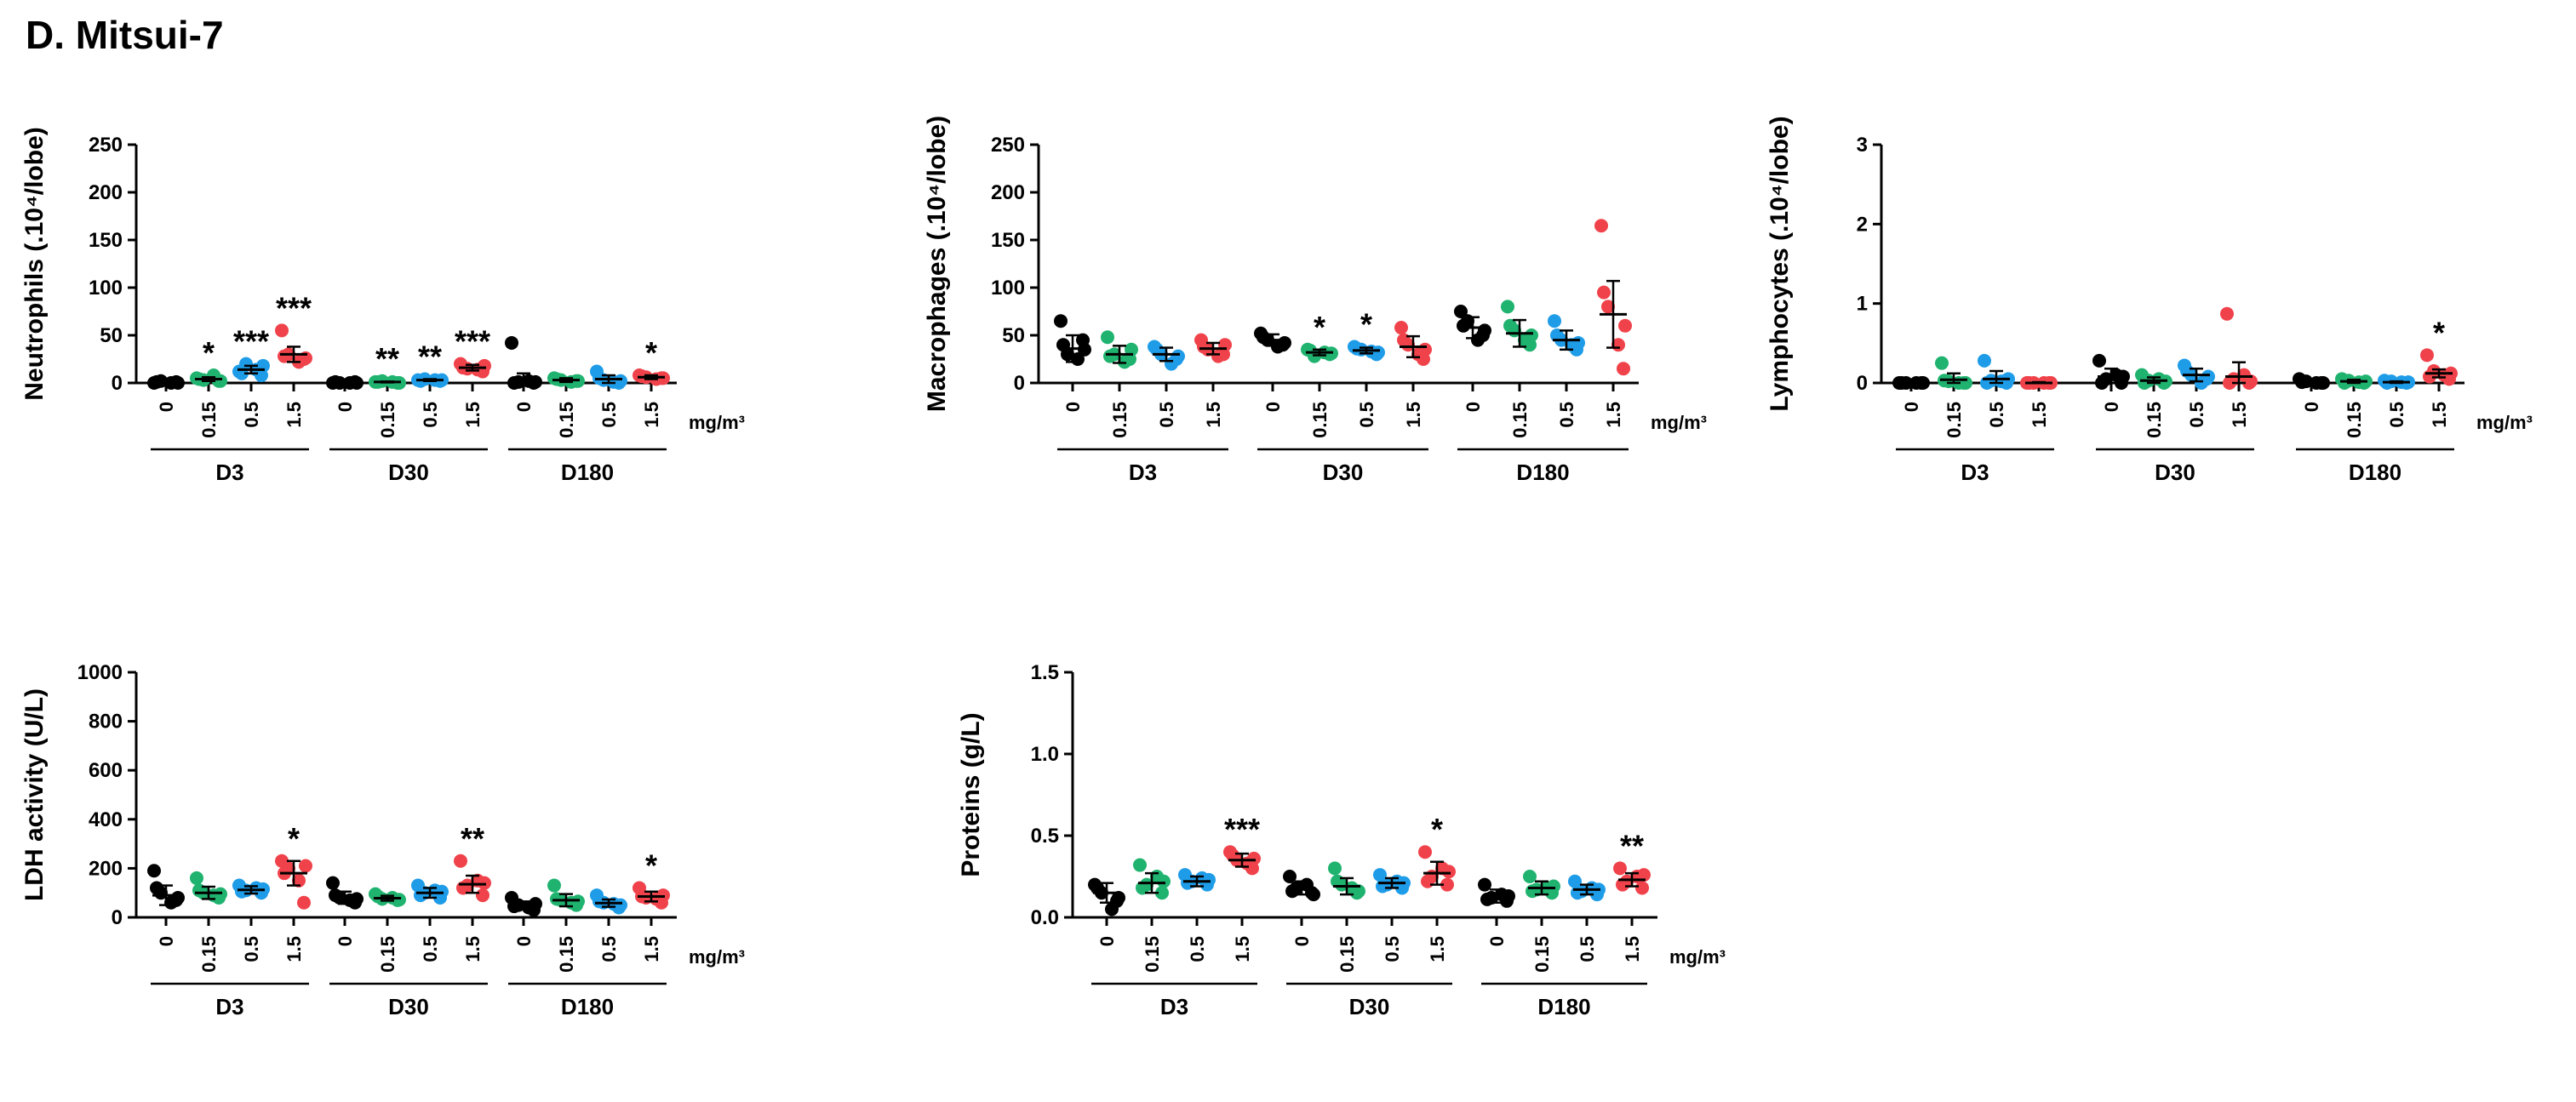 This screenshot has width=2576, height=1102. Describe the element at coordinates (472, 838) in the screenshot. I see `significance-marker: **` at that location.